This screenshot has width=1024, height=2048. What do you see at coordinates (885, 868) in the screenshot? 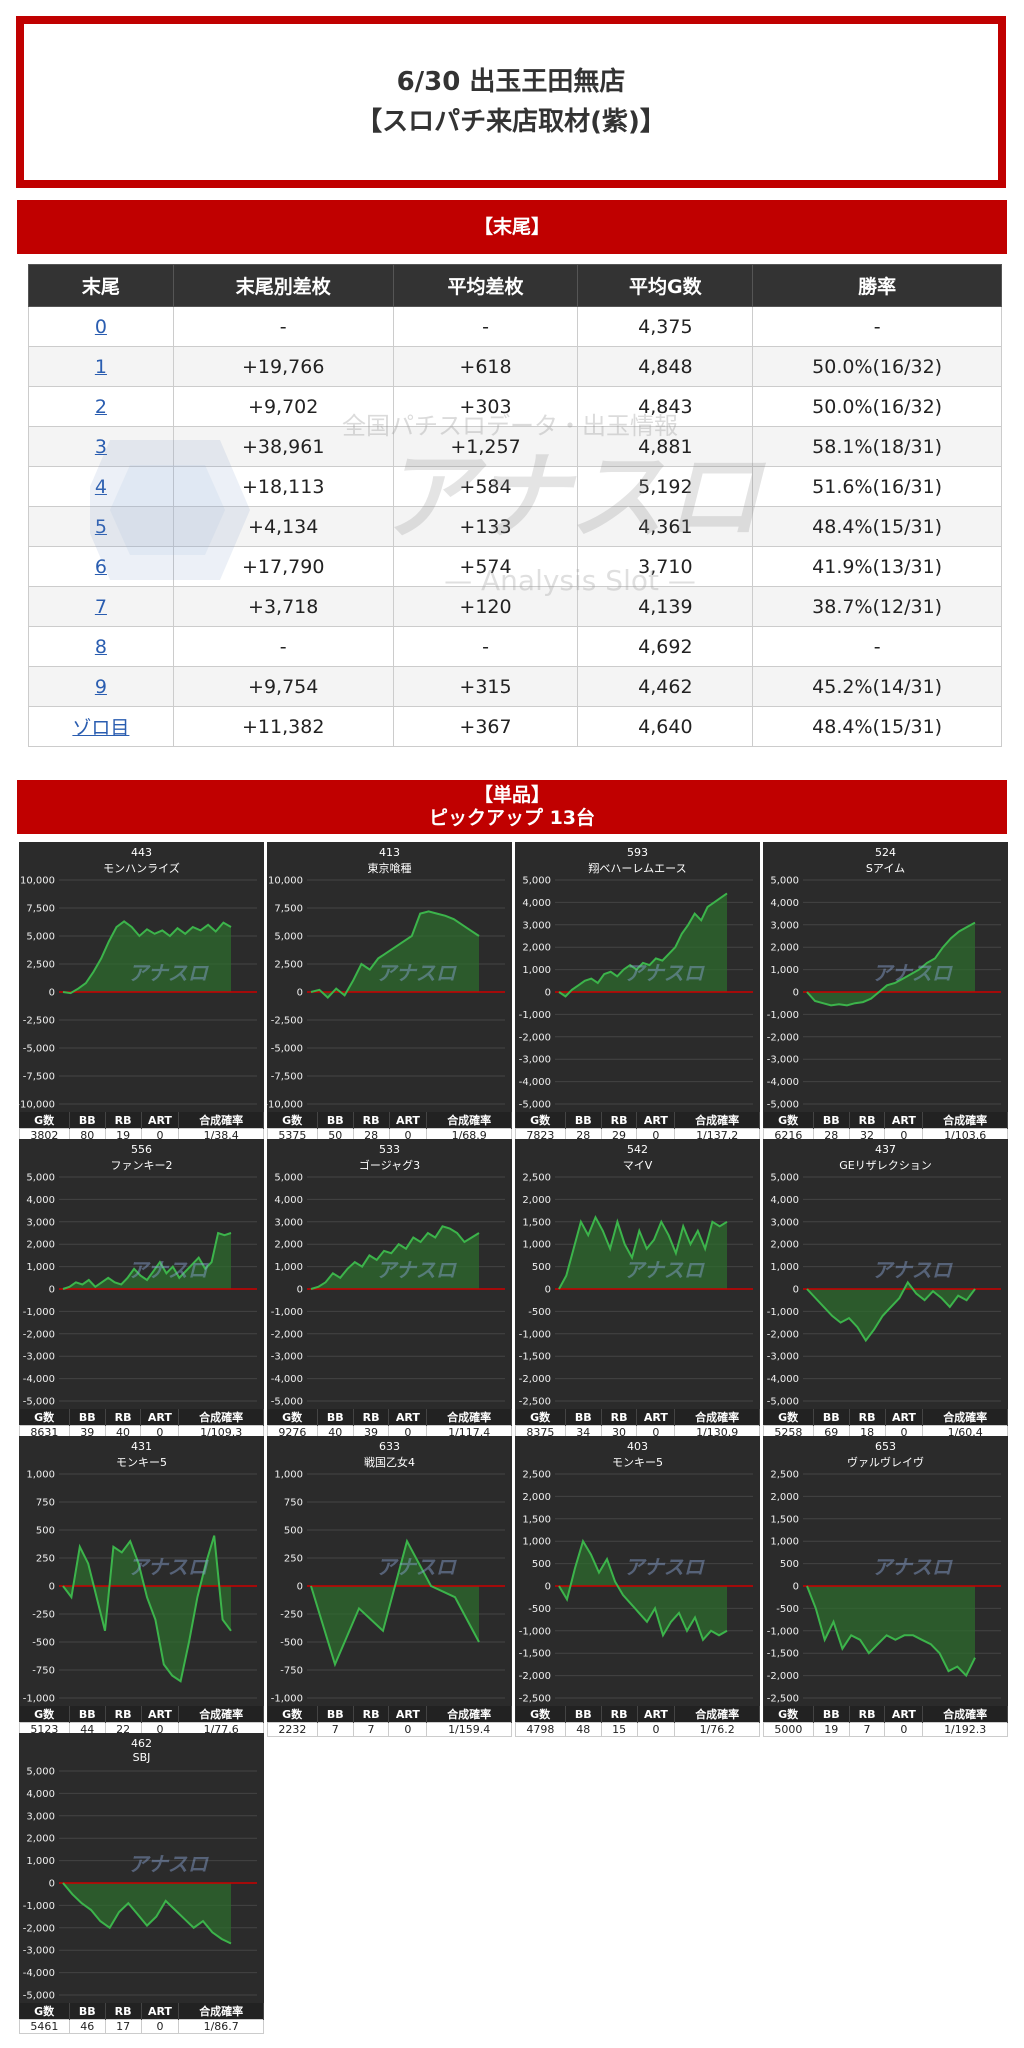
I see `machine-name: Sアイム` at bounding box center [885, 868].